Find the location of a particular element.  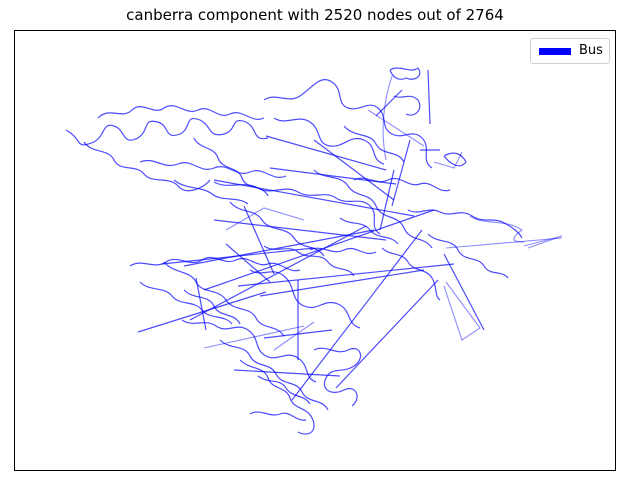

legend: Bus is located at coordinates (570, 51).